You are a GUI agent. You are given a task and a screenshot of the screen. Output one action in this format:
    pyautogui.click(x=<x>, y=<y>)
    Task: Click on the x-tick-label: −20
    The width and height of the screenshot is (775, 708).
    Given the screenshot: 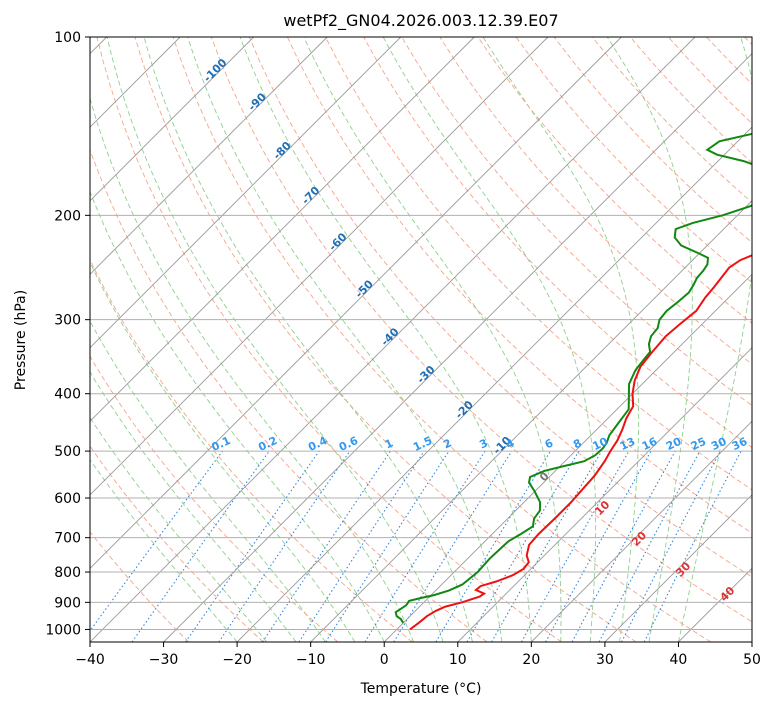 What is the action you would take?
    pyautogui.click(x=237, y=660)
    